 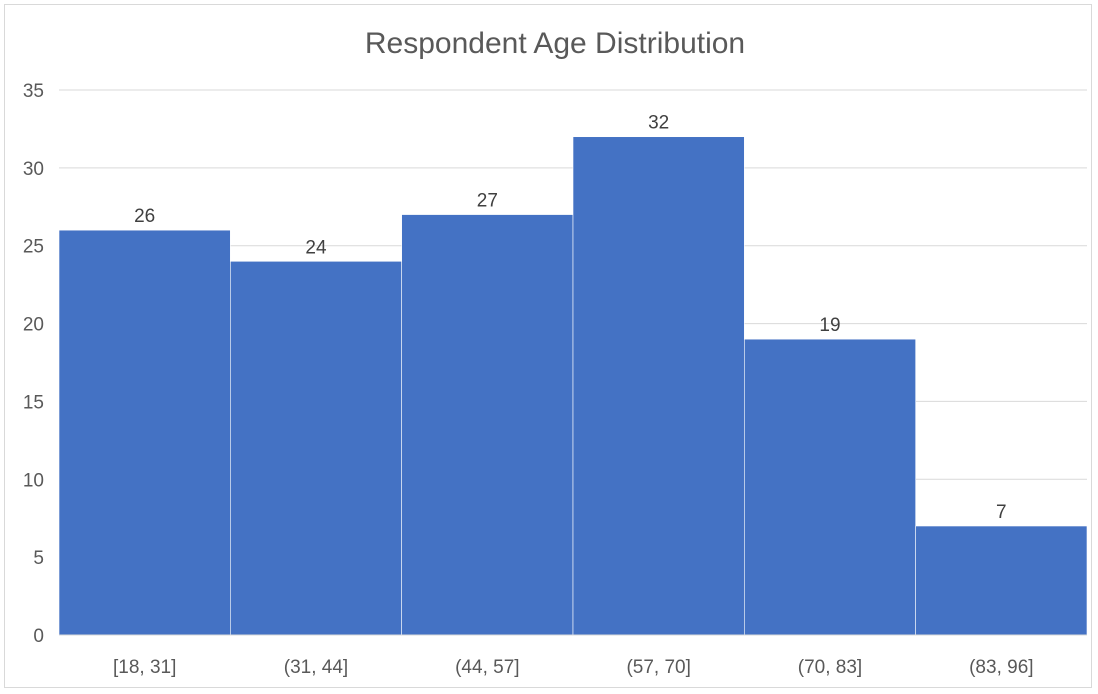 What do you see at coordinates (33, 480) in the screenshot?
I see `y-tick-label: 10` at bounding box center [33, 480].